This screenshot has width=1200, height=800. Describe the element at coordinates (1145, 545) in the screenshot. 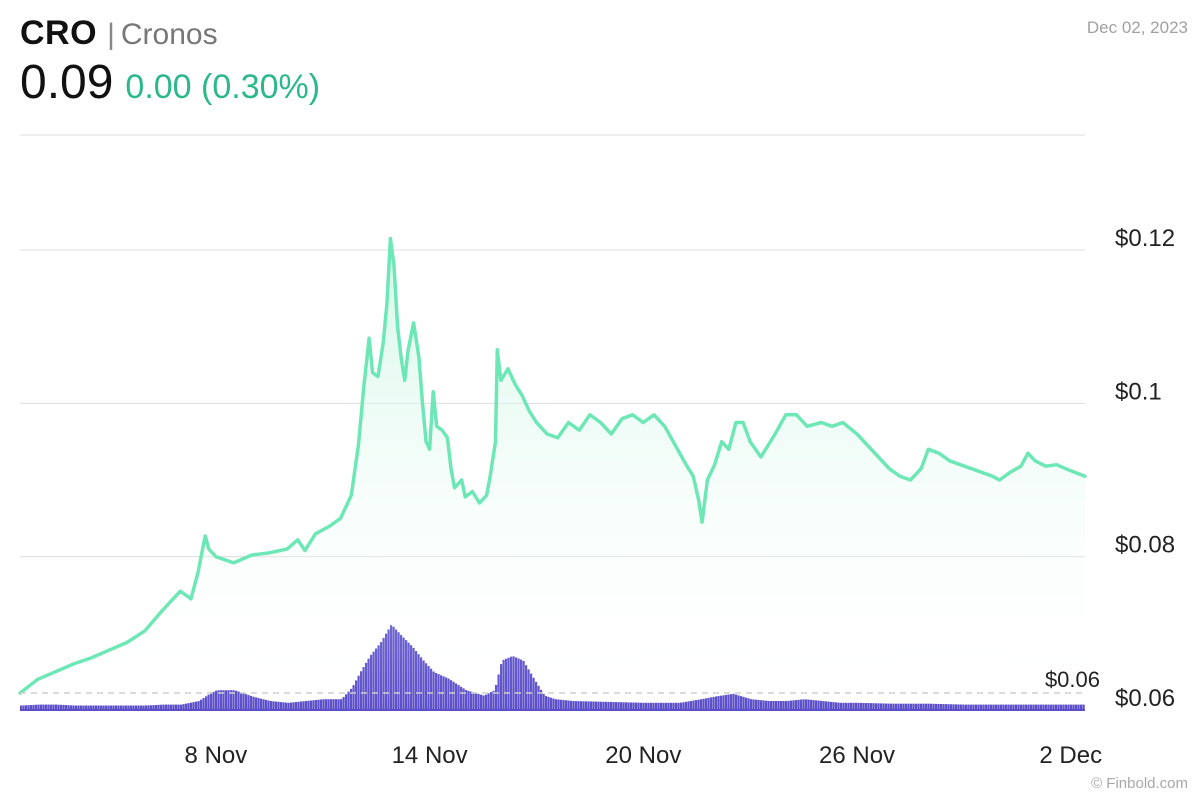

I see `y-tick-label: $0.08` at that location.